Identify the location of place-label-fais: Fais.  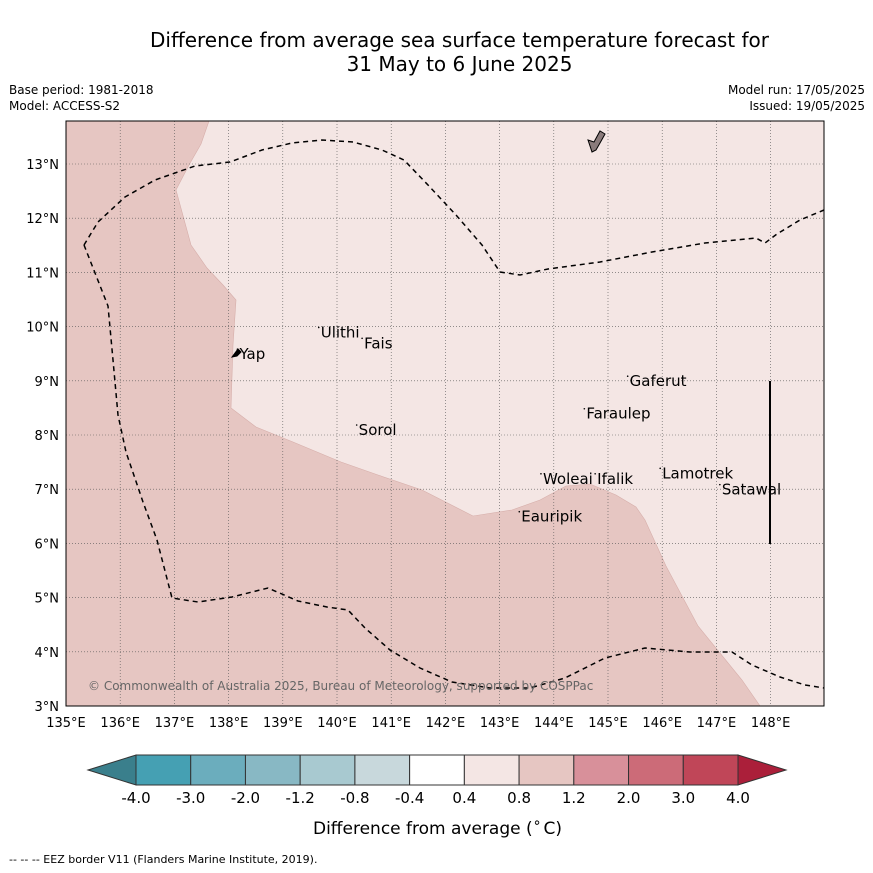
(378, 343).